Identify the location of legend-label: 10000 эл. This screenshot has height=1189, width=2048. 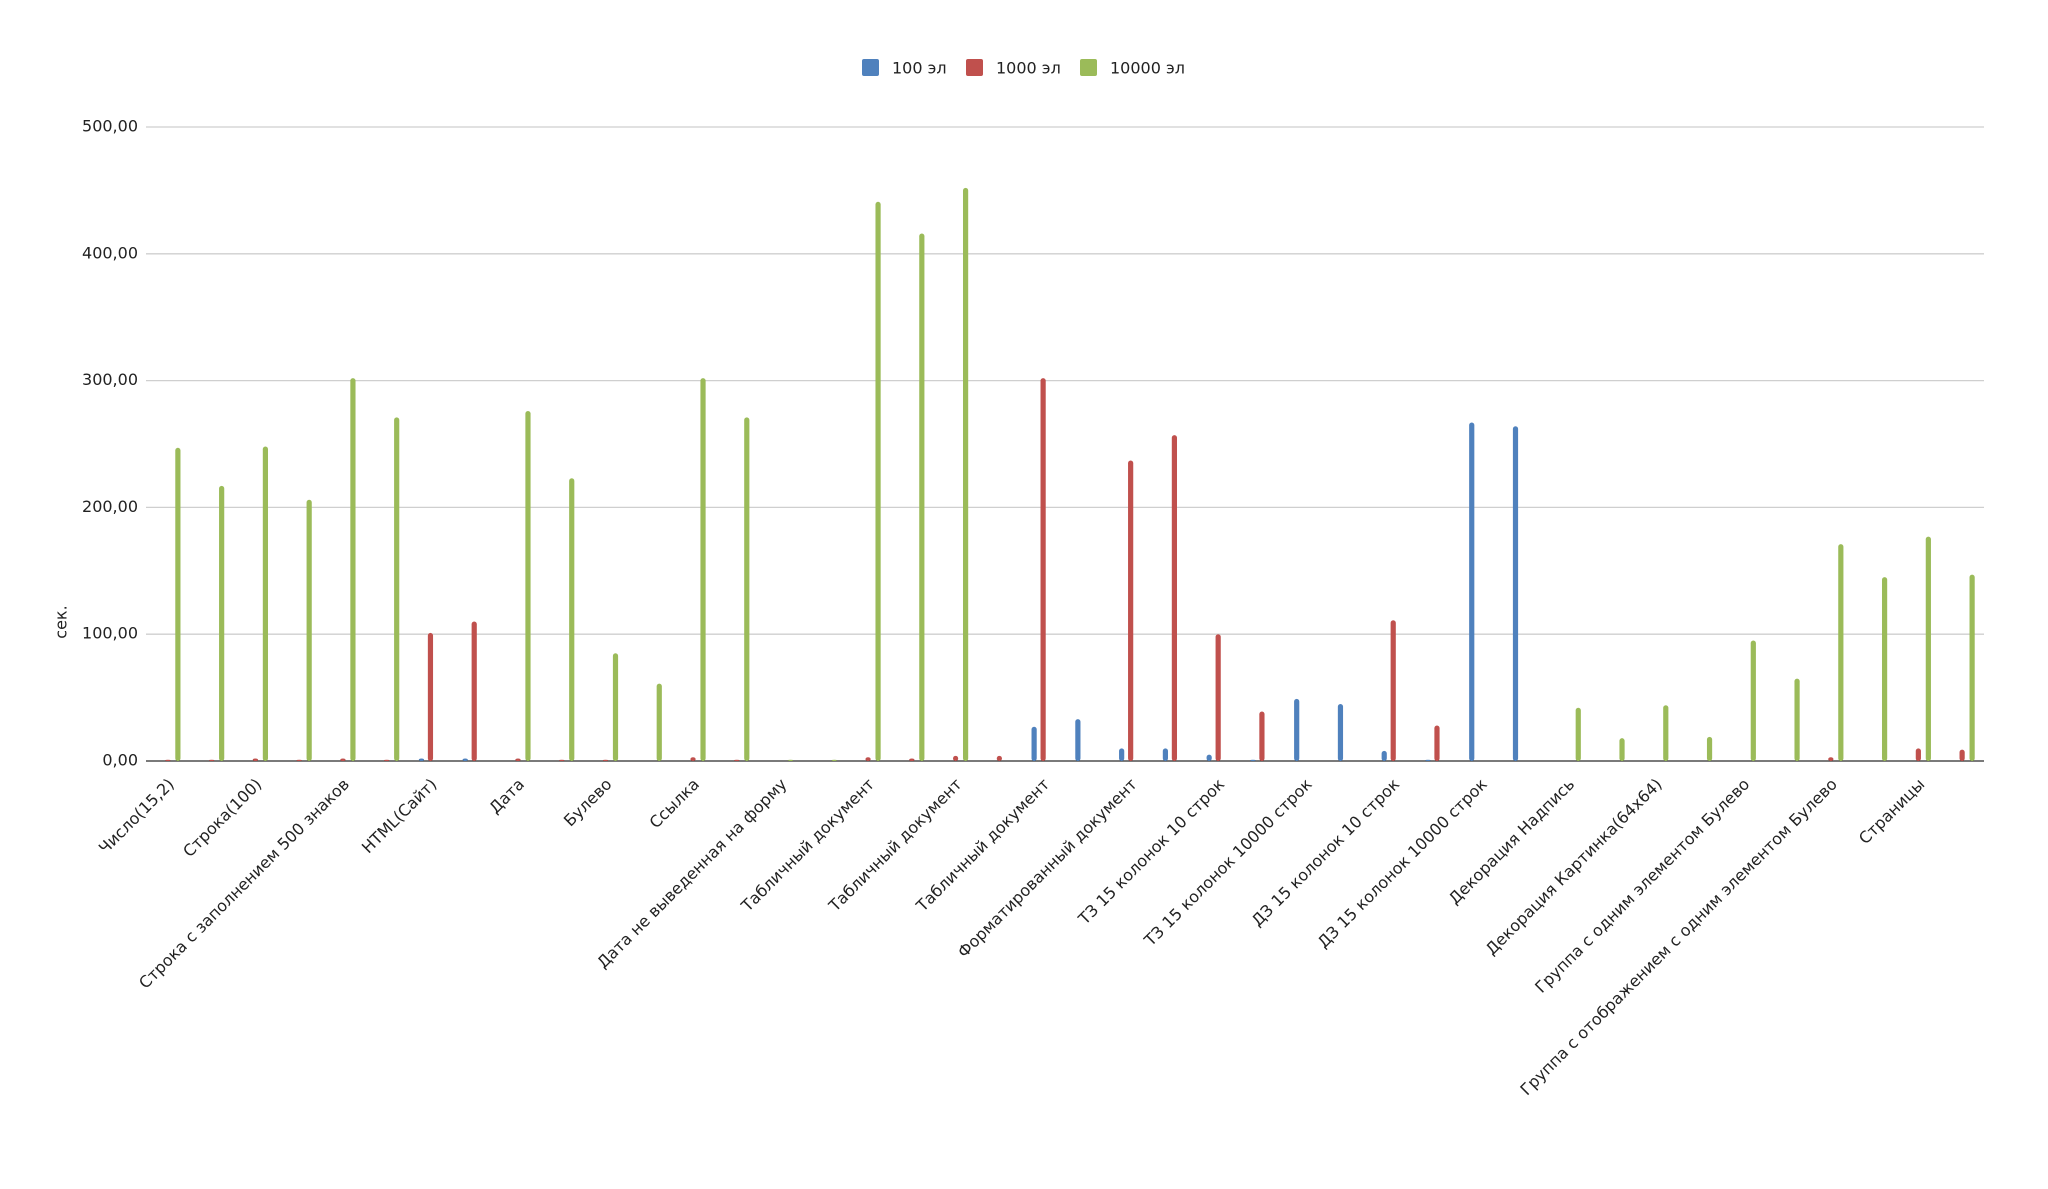
(1147, 68).